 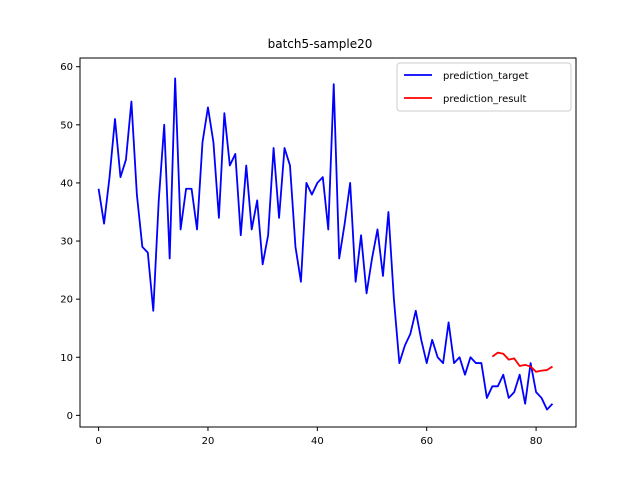 I want to click on x-tick-label: 60, so click(x=426, y=441).